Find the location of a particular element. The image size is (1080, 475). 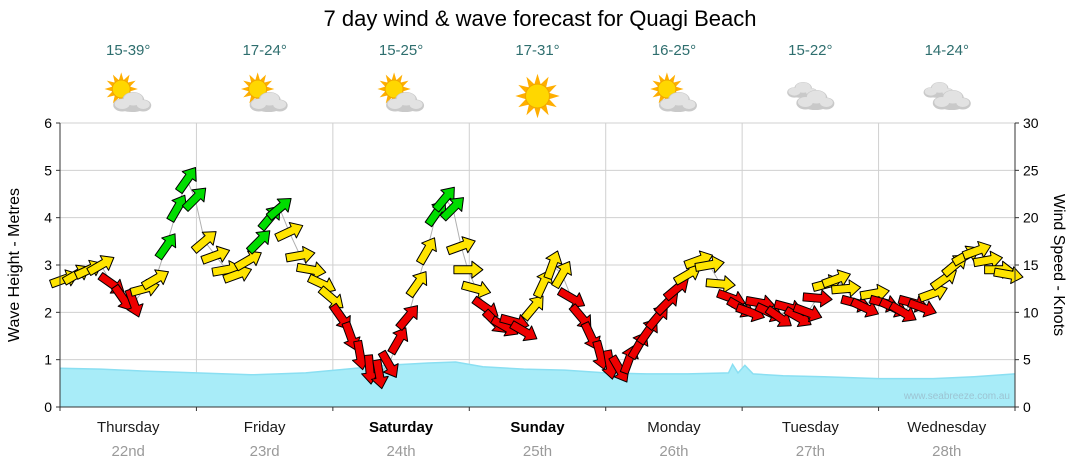

day-date-label: 26th is located at coordinates (674, 451).